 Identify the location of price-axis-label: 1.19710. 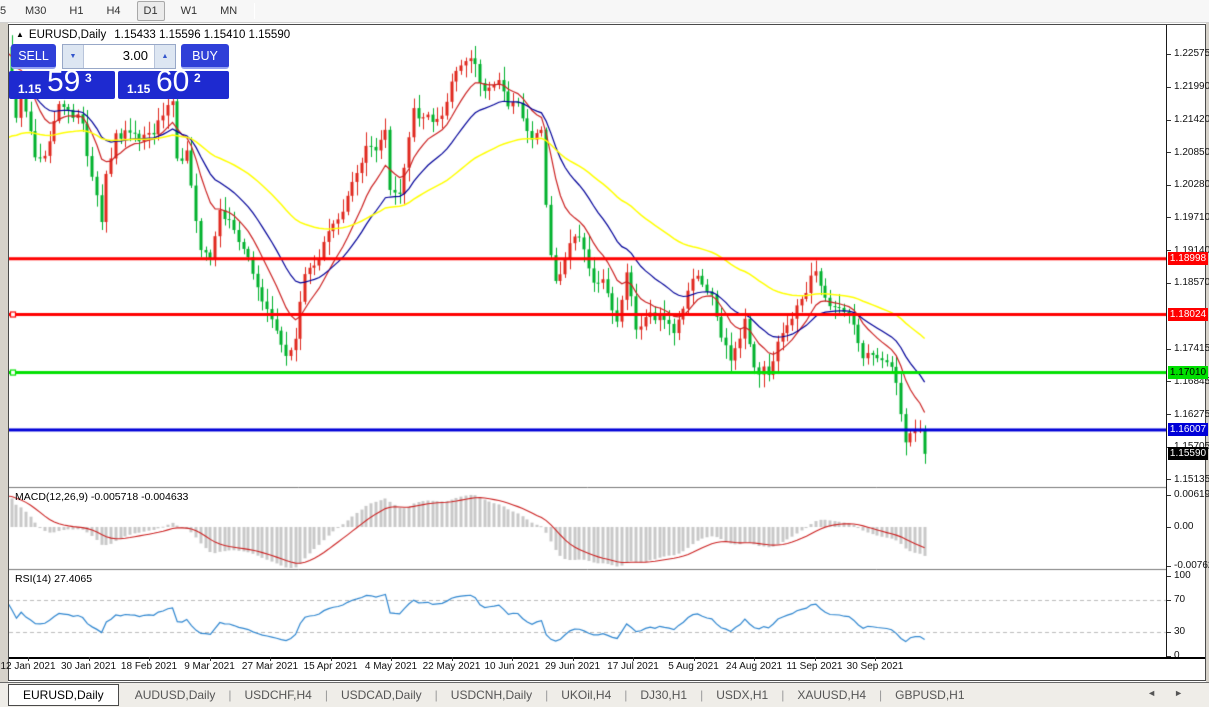
(1191, 217).